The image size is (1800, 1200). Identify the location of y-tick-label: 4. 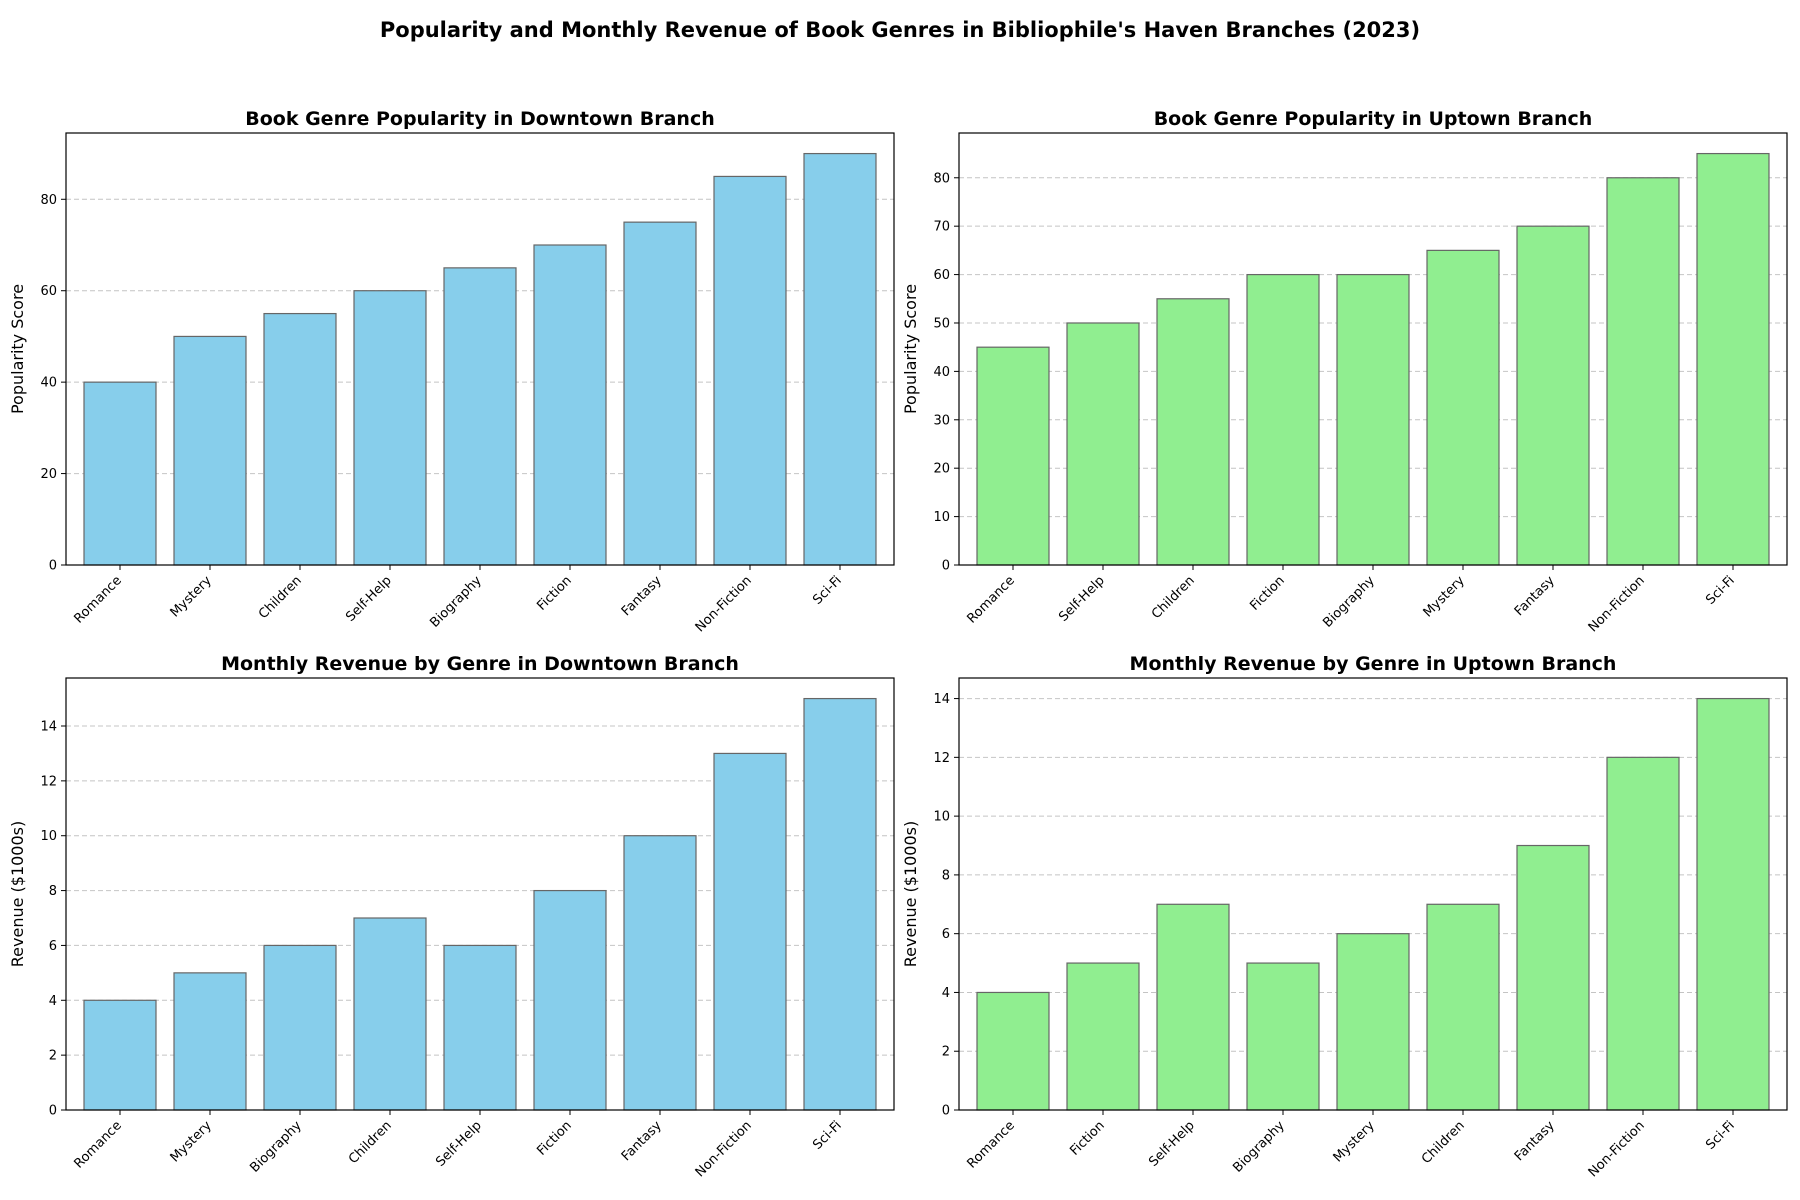
(53, 1001).